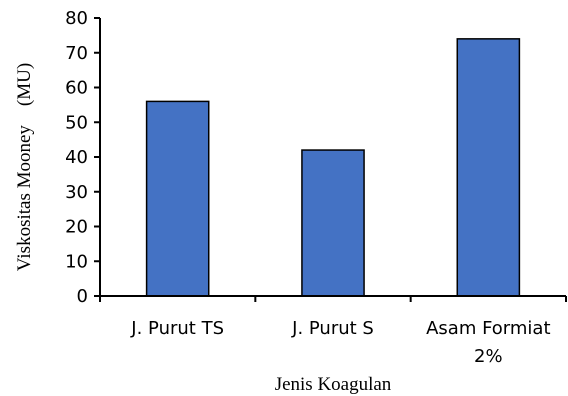 The height and width of the screenshot is (396, 568). I want to click on y-axis-ticks: 0 10 20 30 40 50 60 70 80, so click(82, 157).